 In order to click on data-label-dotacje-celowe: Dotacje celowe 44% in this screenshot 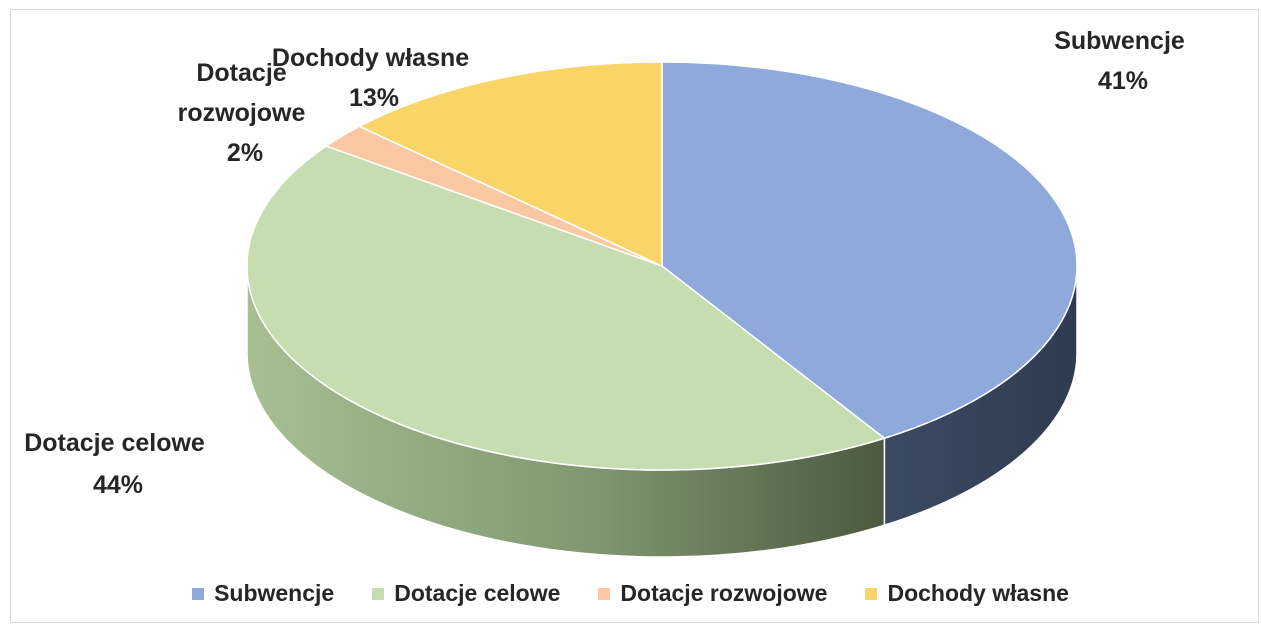, I will do `click(118, 464)`.